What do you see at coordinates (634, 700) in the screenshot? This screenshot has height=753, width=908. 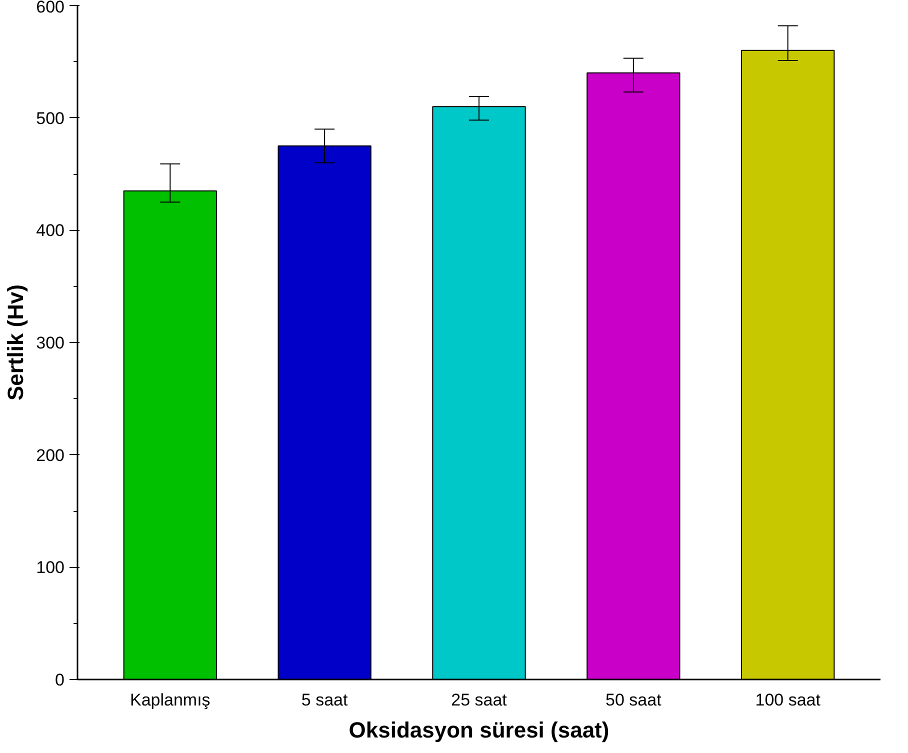 I see `x-tick-label: 50 saat` at bounding box center [634, 700].